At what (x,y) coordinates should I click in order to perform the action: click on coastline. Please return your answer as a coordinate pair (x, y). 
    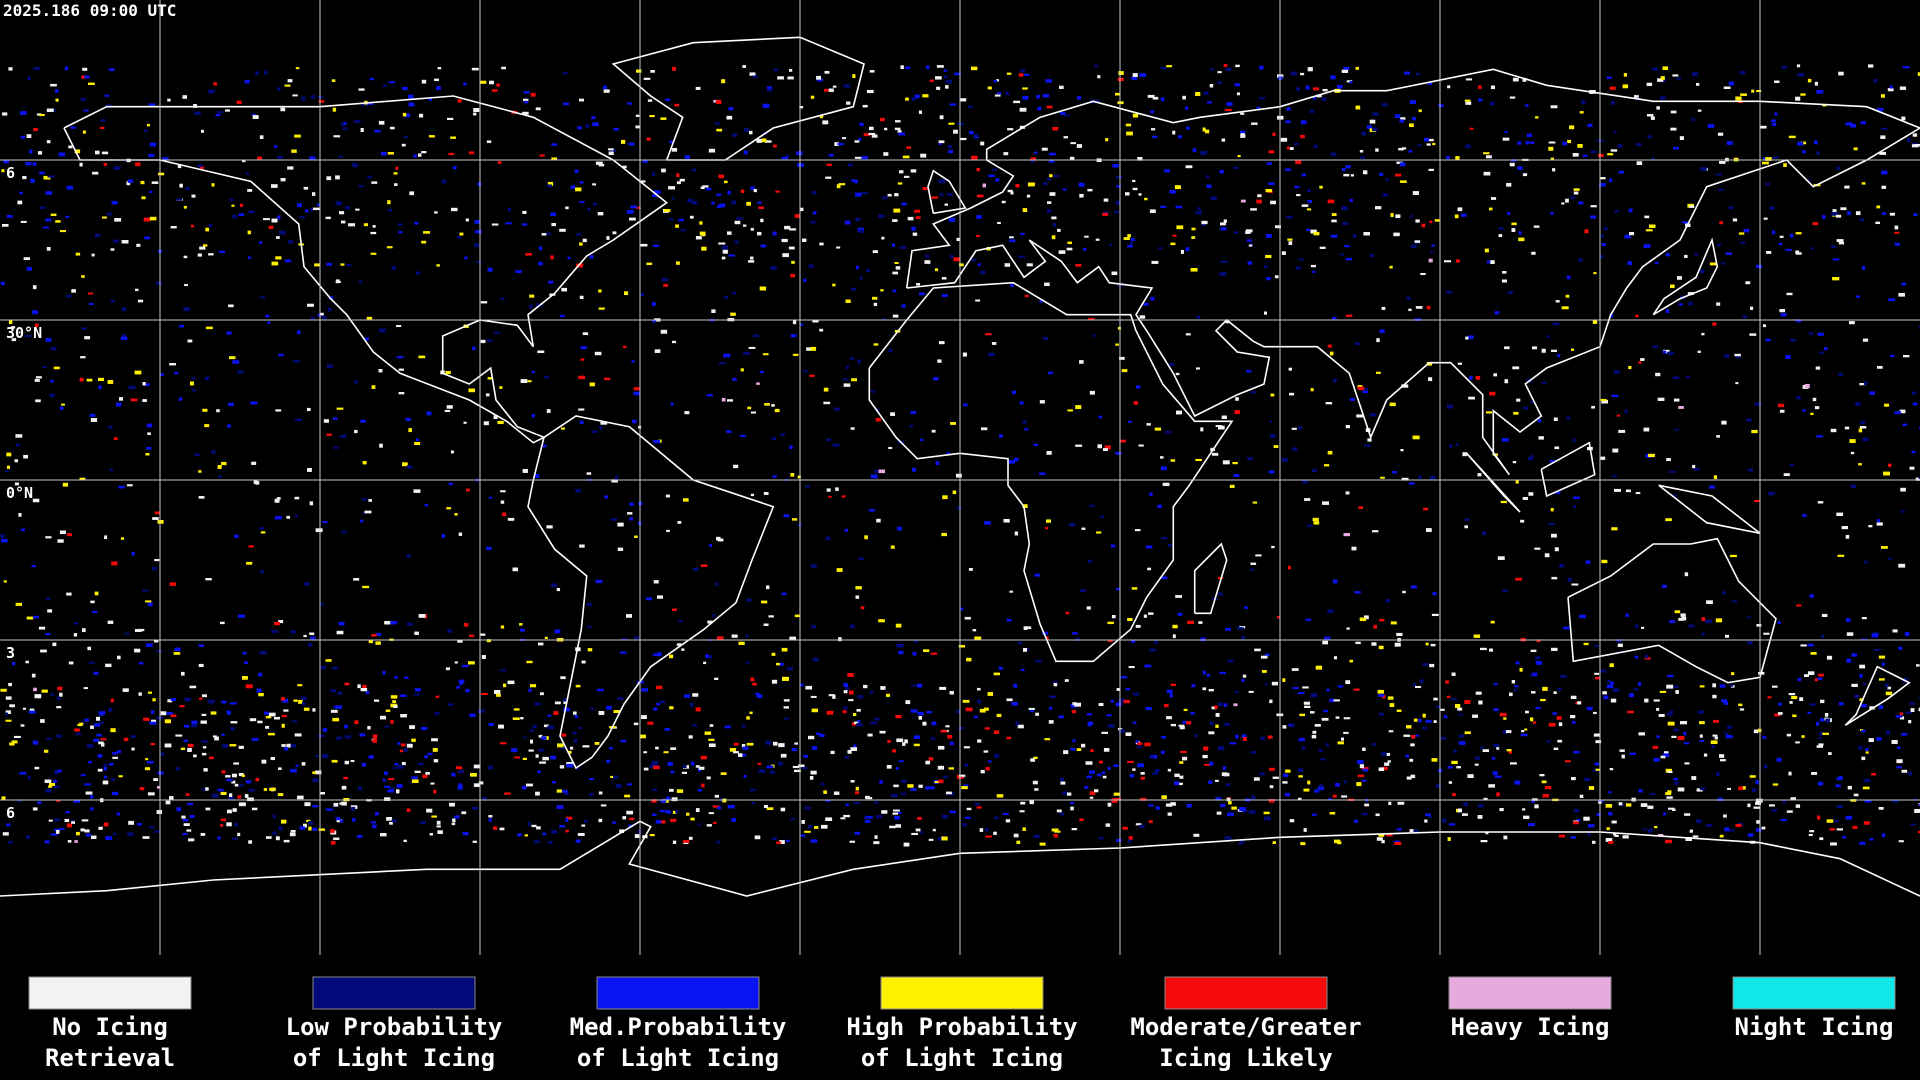
    Looking at the image, I should click on (1877, 695).